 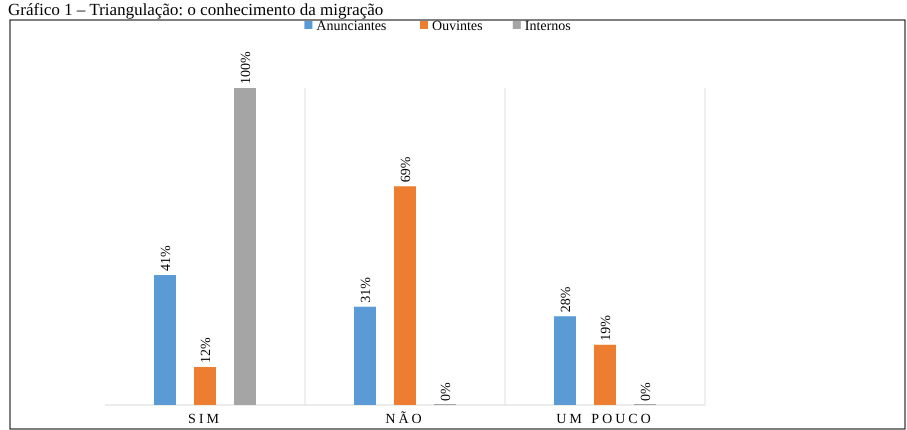 I want to click on x-tick-label: SIM, so click(x=205, y=419).